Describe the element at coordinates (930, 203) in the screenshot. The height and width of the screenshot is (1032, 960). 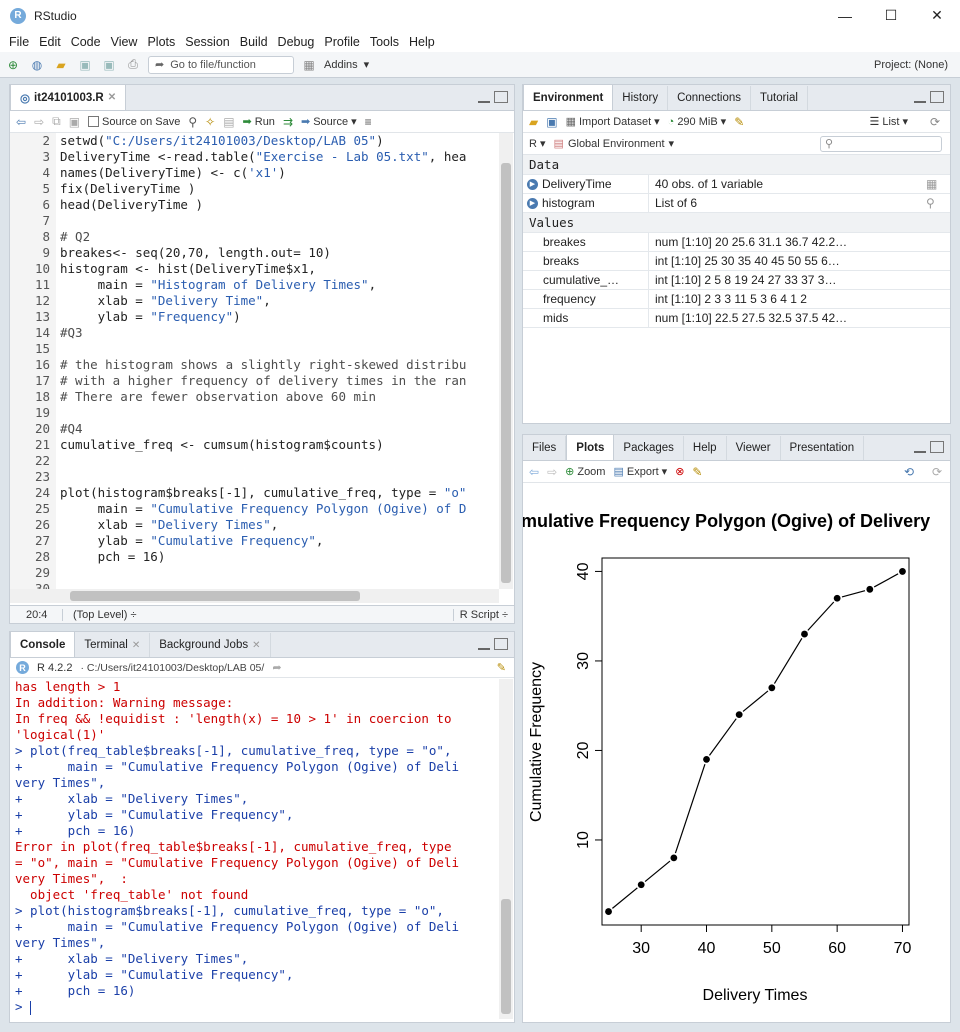
I see `magnify-icon: ⚲` at that location.